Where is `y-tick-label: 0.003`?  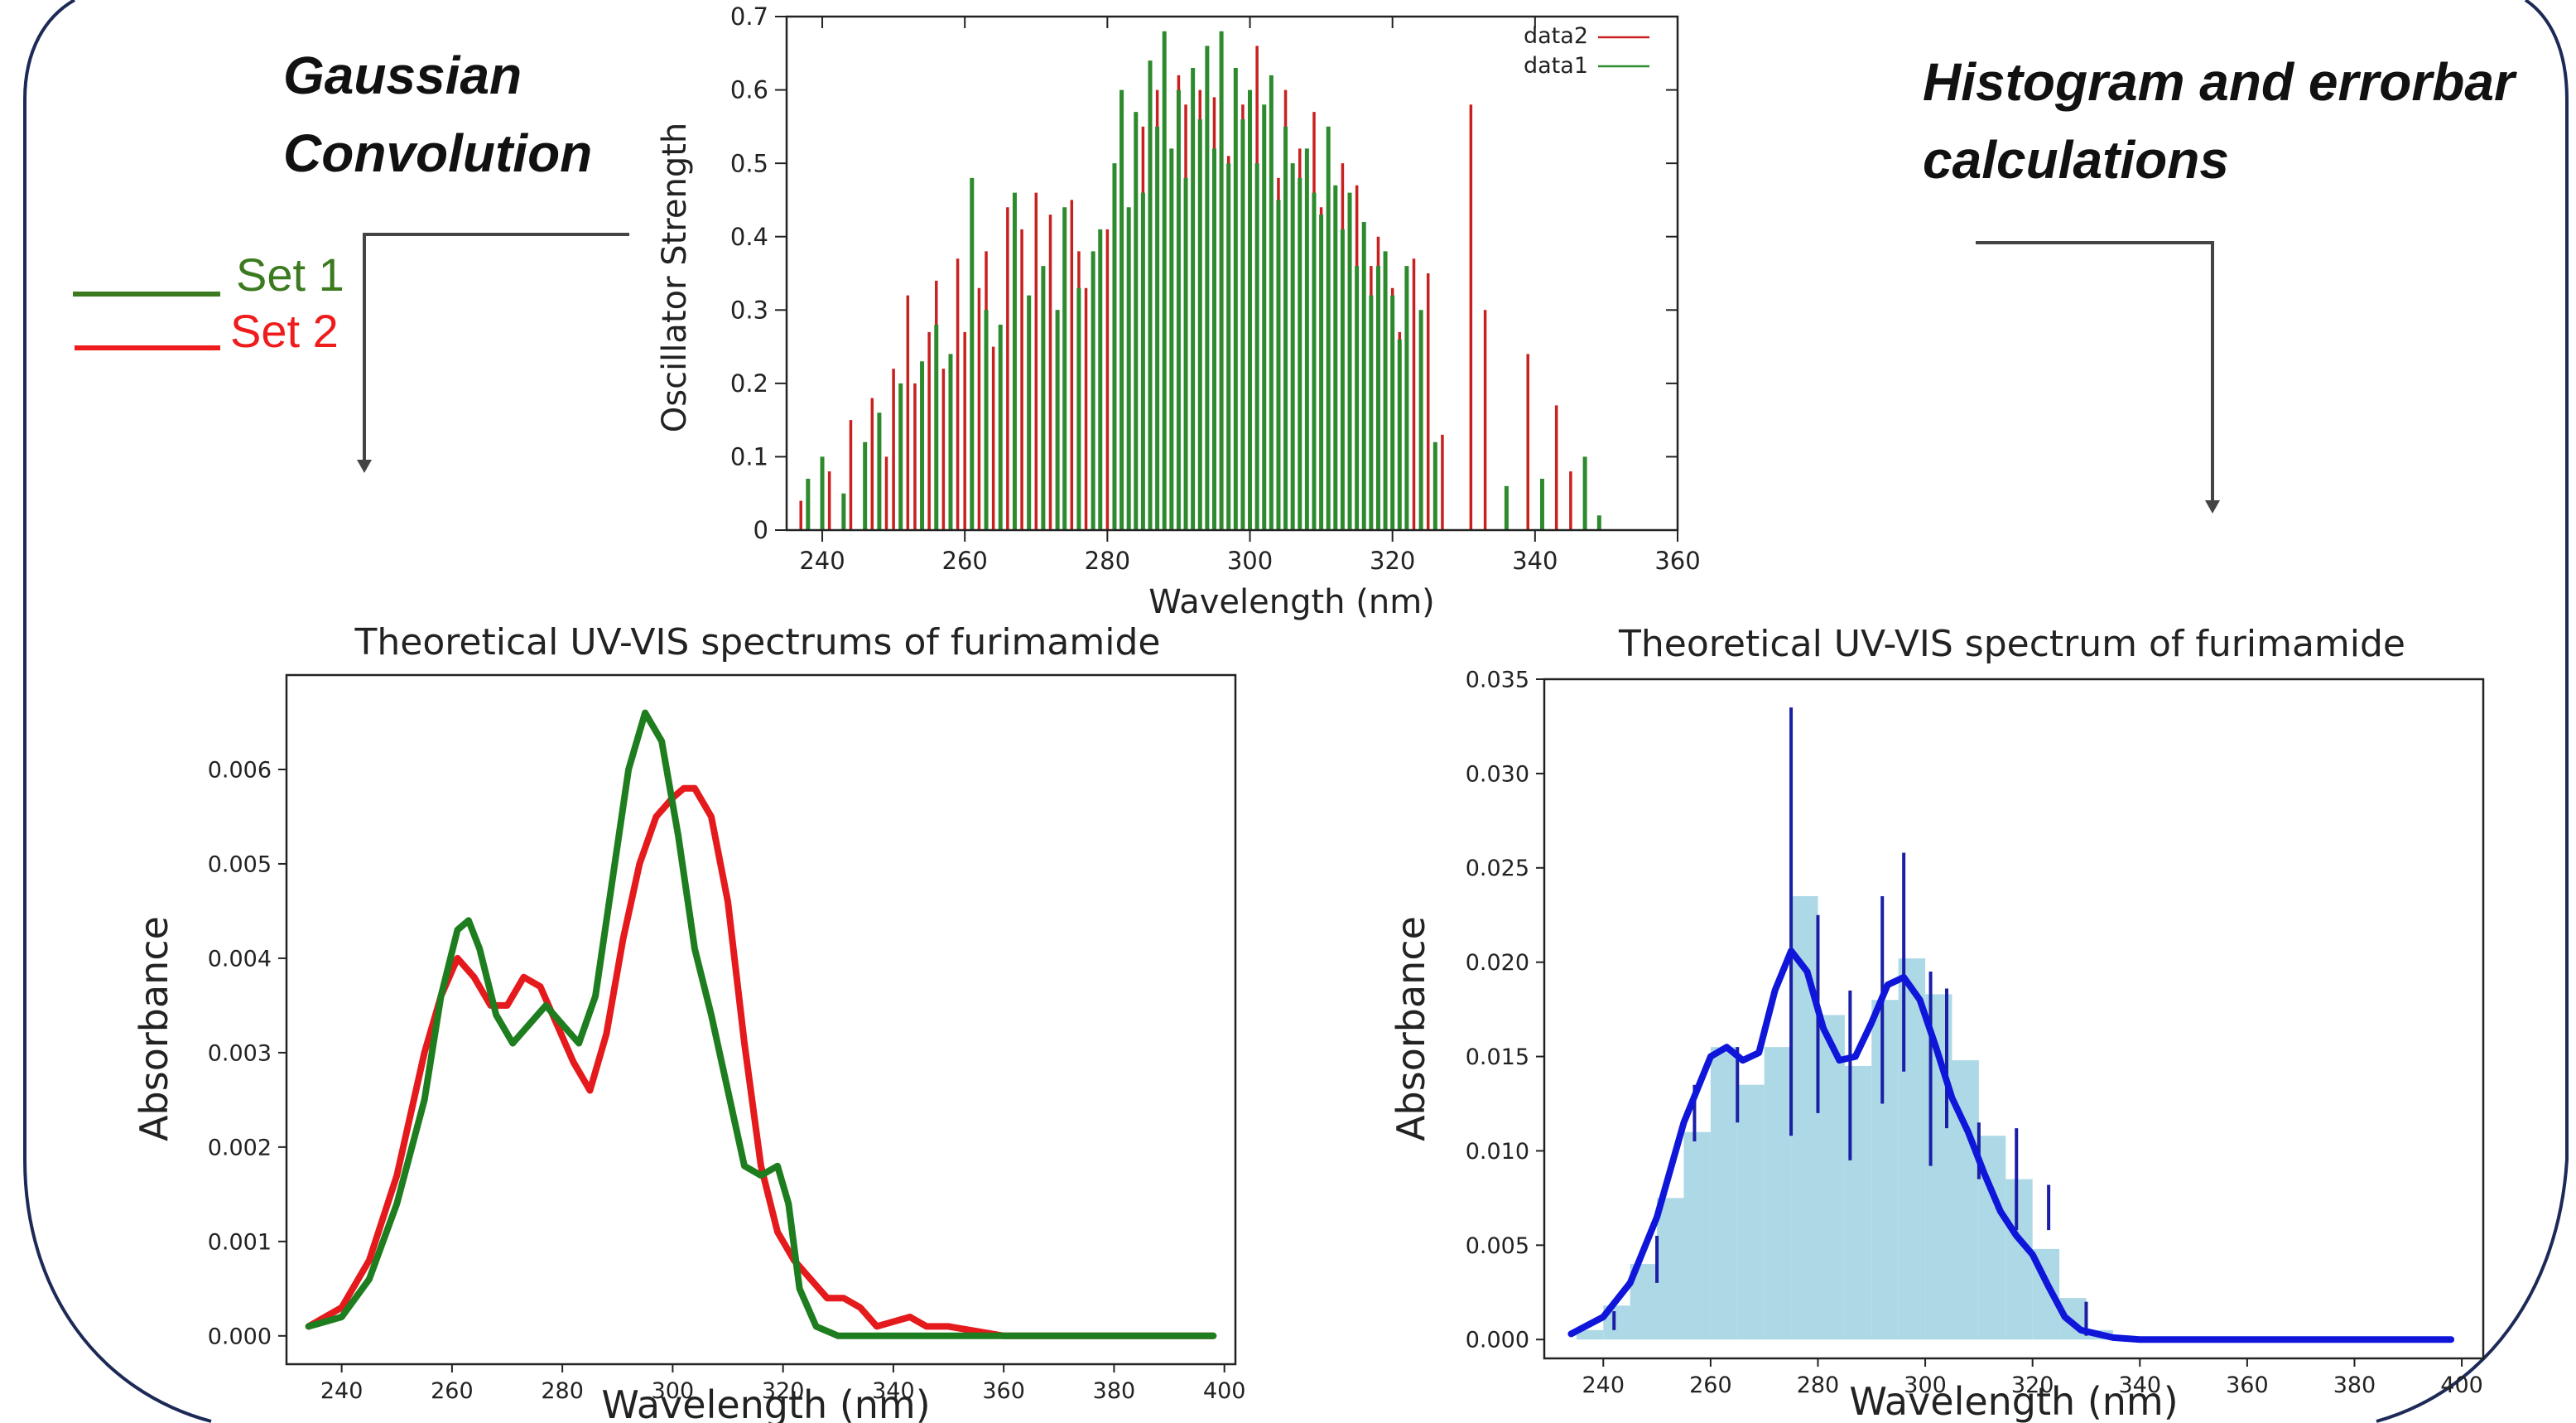
y-tick-label: 0.003 is located at coordinates (240, 1053).